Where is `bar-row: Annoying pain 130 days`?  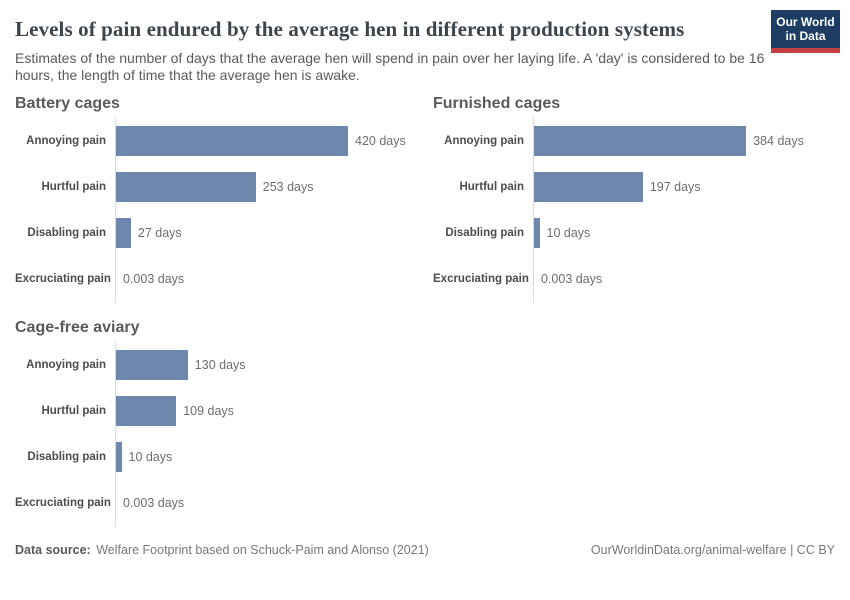
bar-row: Annoying pain 130 days is located at coordinates (224, 365).